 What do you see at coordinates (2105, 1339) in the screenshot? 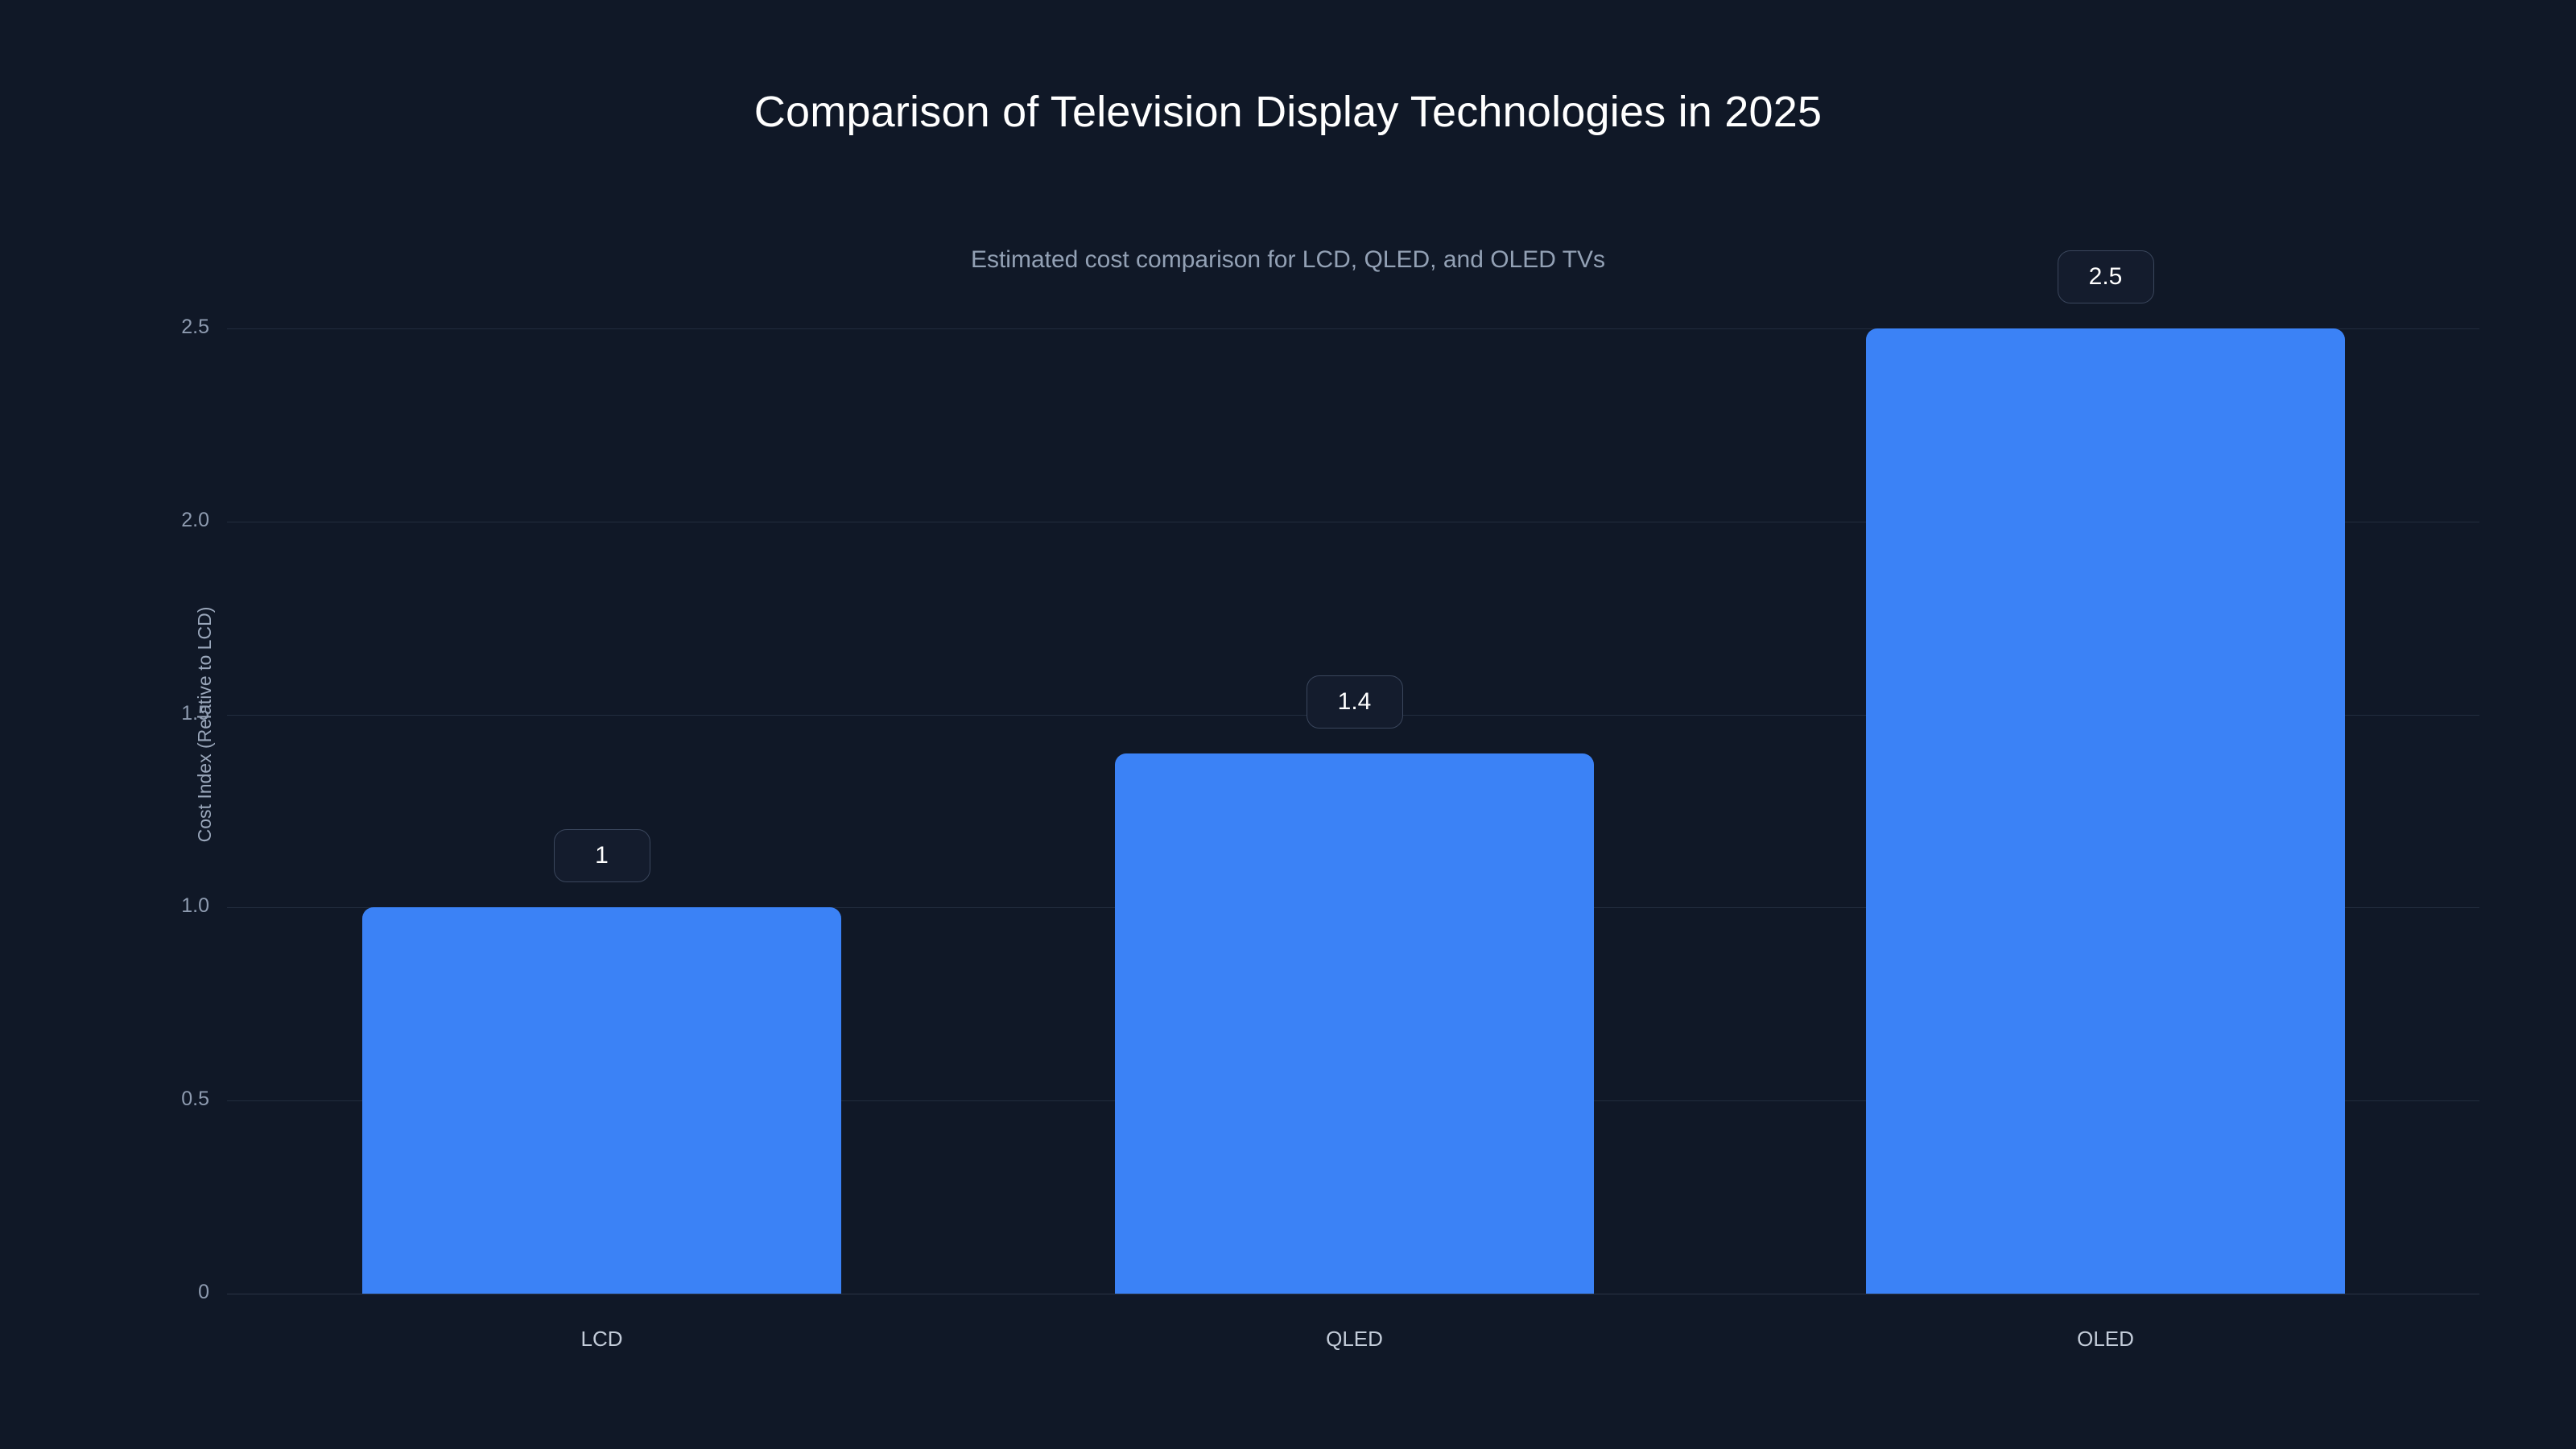
I see `x-tick-label-oled: OLED` at bounding box center [2105, 1339].